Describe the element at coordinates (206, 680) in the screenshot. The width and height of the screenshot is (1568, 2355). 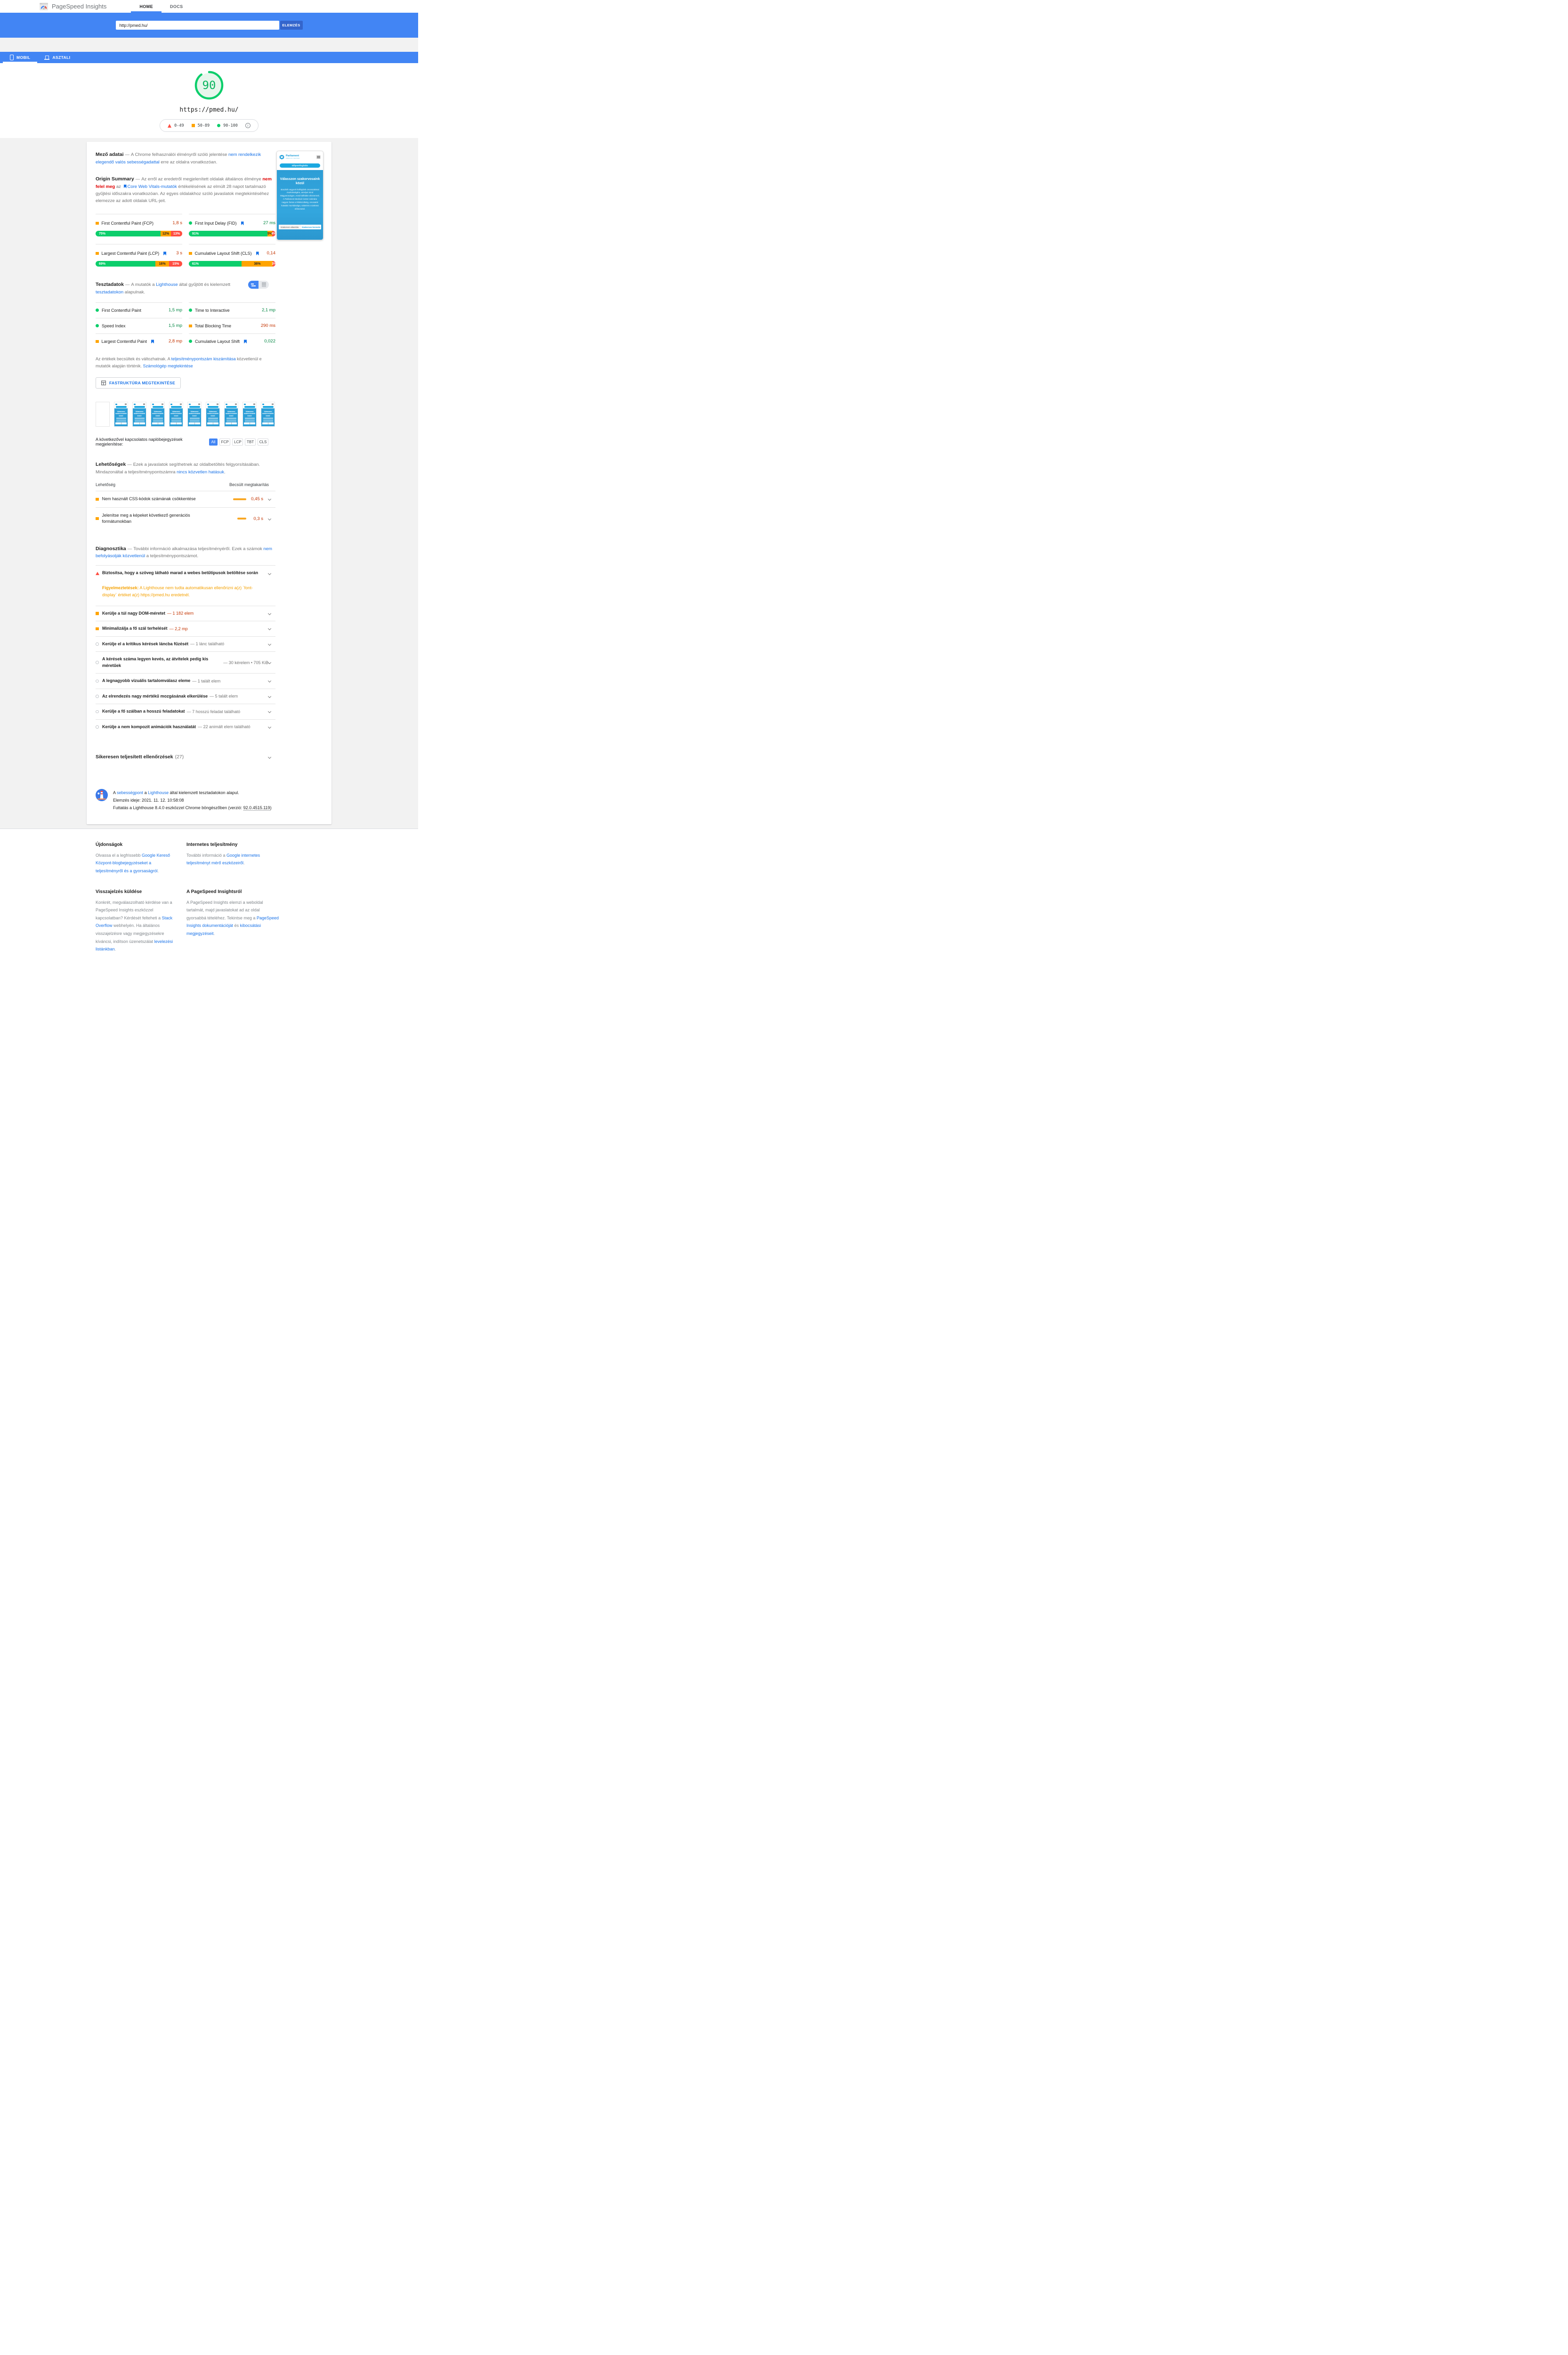
I see `diagnostic-value: — 1 talált elem` at that location.